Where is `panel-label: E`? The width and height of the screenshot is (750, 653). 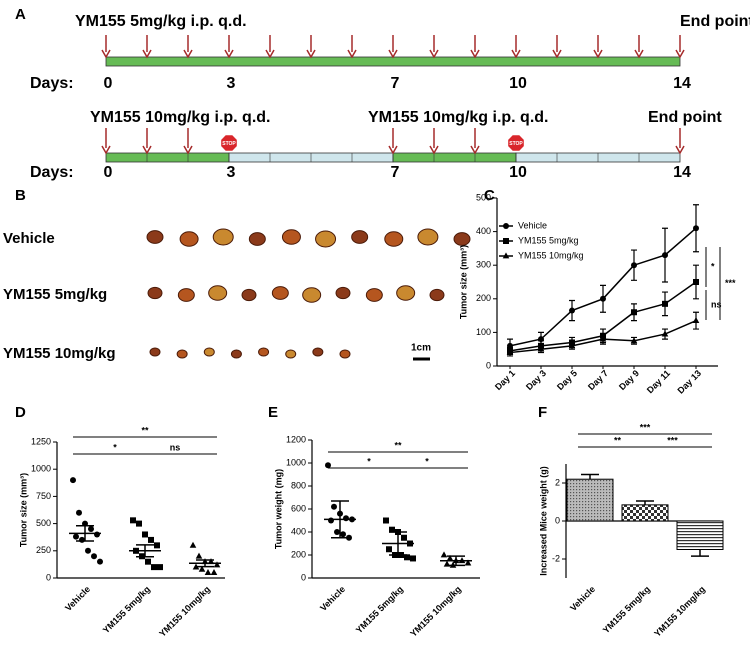
panel-label: E is located at coordinates (273, 412).